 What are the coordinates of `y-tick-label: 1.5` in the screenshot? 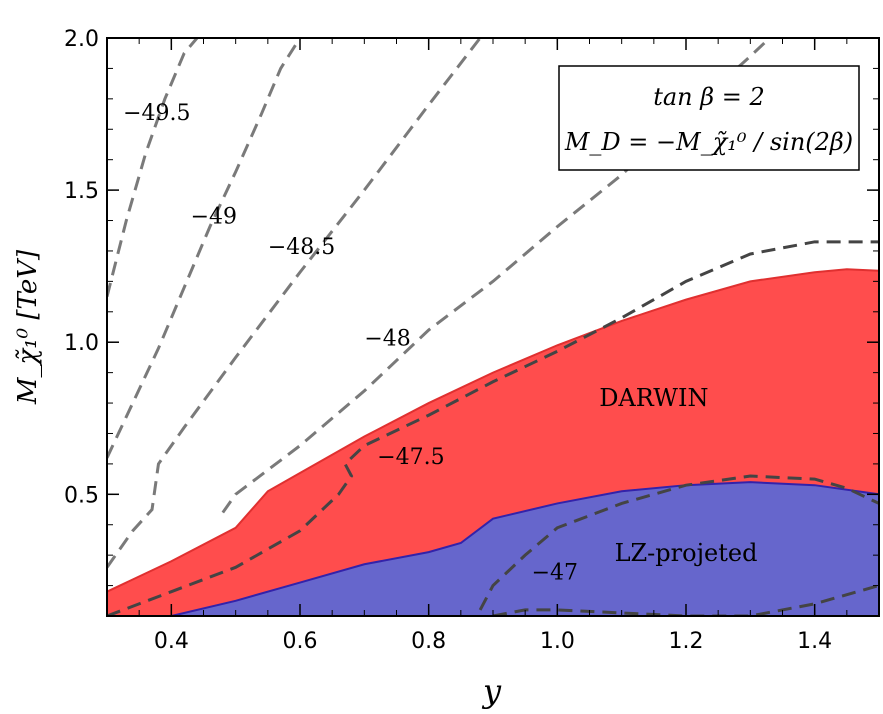 It's located at (81, 191).